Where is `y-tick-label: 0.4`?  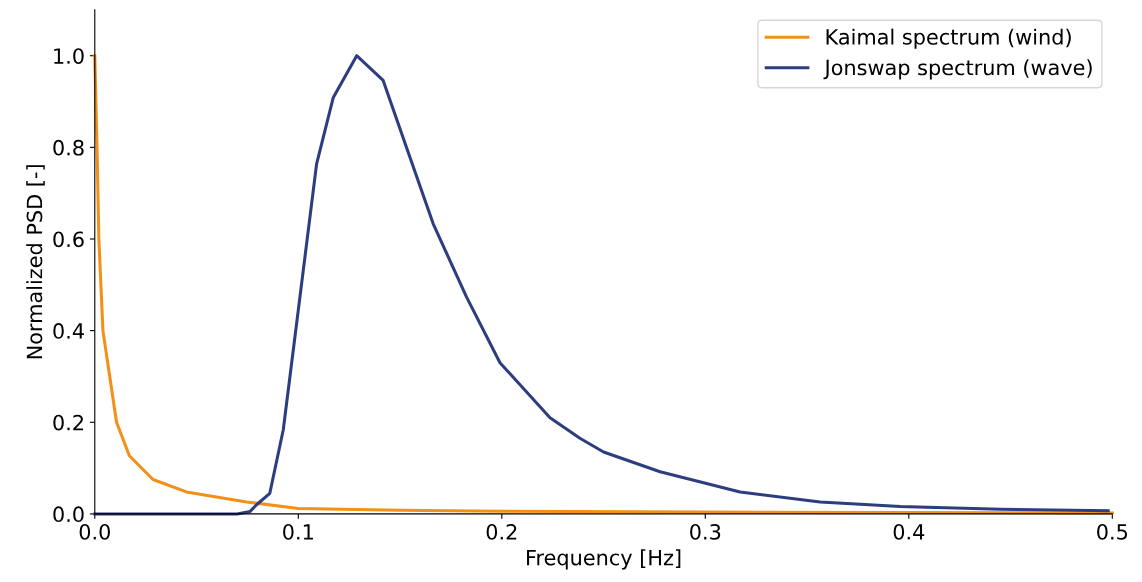 y-tick-label: 0.4 is located at coordinates (68, 331).